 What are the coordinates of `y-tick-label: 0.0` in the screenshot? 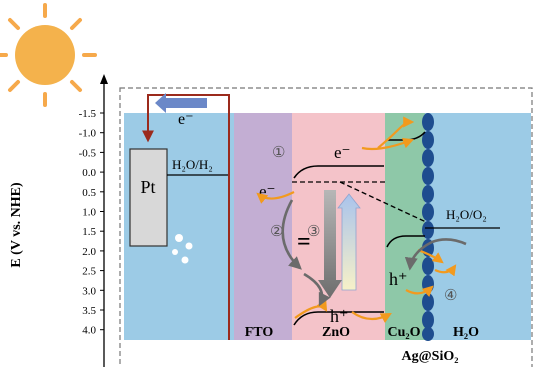 It's located at (89, 173).